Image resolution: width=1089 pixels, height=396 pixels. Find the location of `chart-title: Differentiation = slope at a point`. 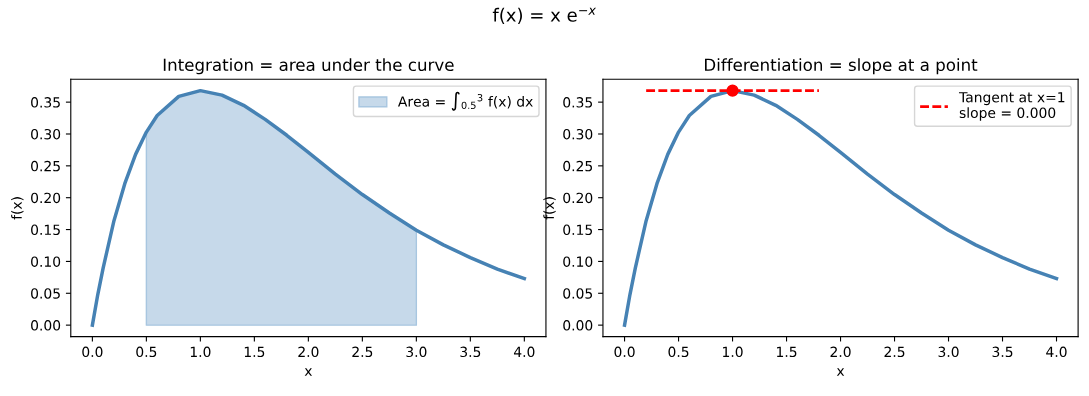

chart-title: Differentiation = slope at a point is located at coordinates (841, 66).